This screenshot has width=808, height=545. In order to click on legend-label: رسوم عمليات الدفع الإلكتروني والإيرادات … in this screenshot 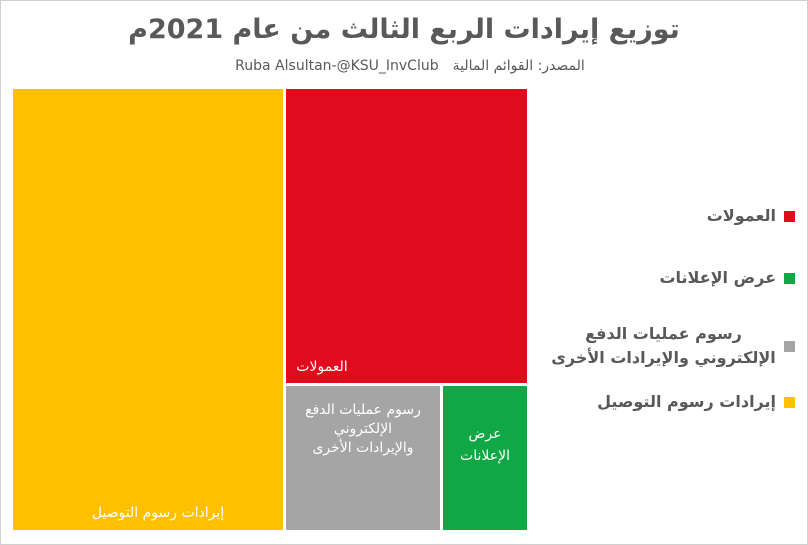, I will do `click(663, 345)`.